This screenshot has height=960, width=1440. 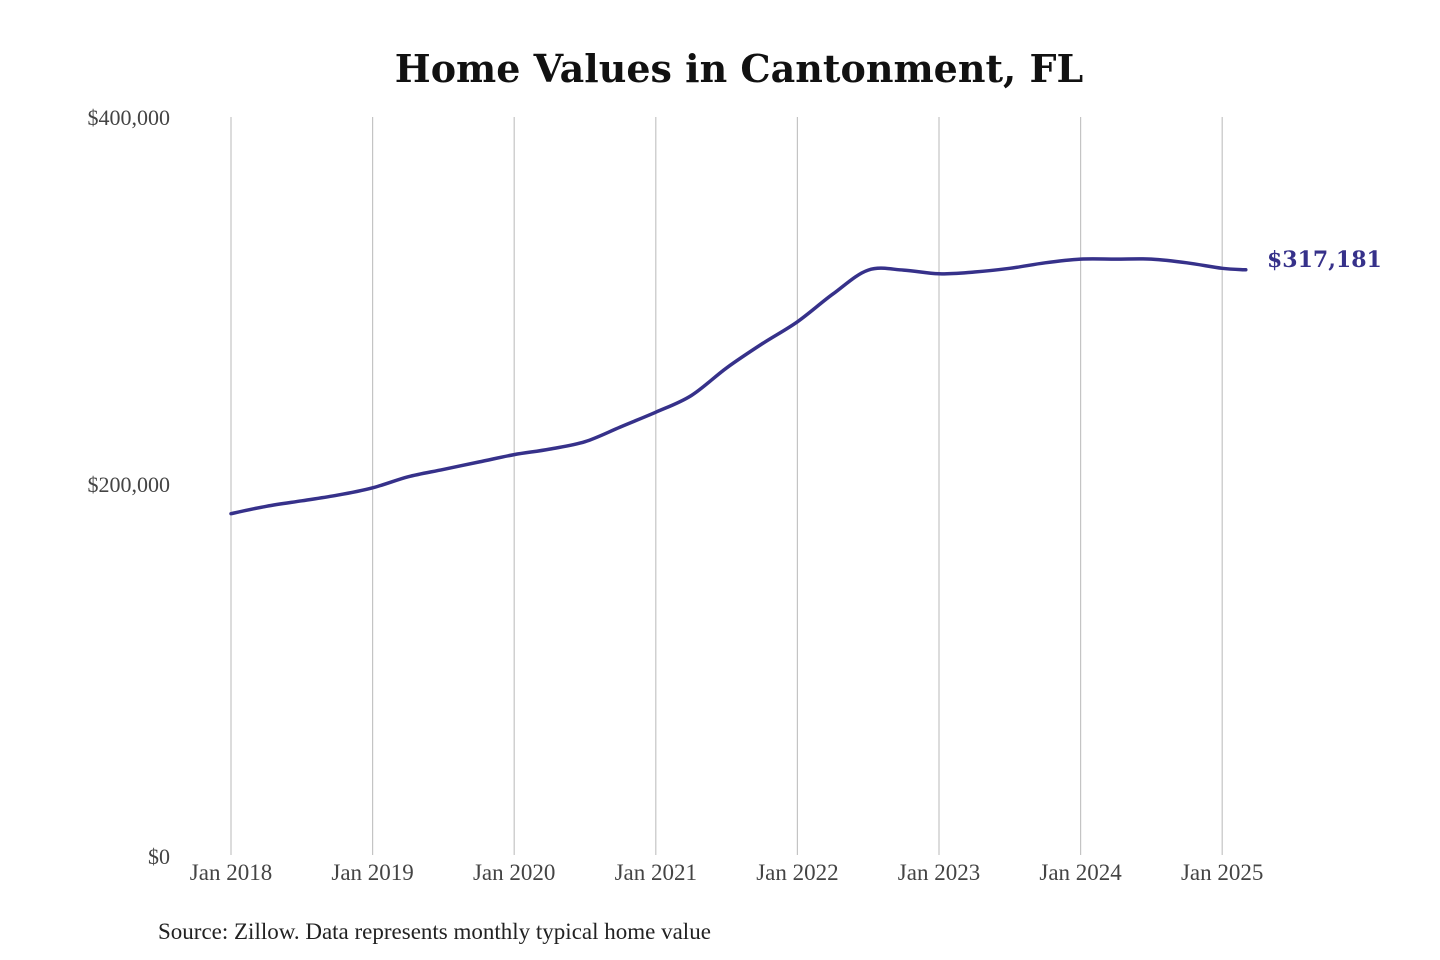 I want to click on x-tick-label: Jan 2024, so click(x=1080, y=872).